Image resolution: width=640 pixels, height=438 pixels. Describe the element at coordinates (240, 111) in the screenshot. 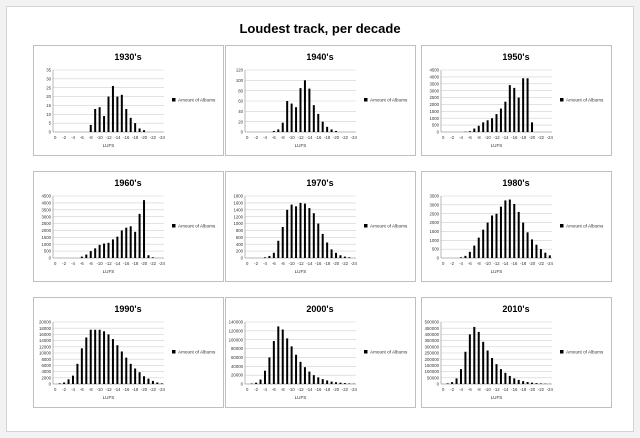

I see `y-tick-label: 40` at that location.